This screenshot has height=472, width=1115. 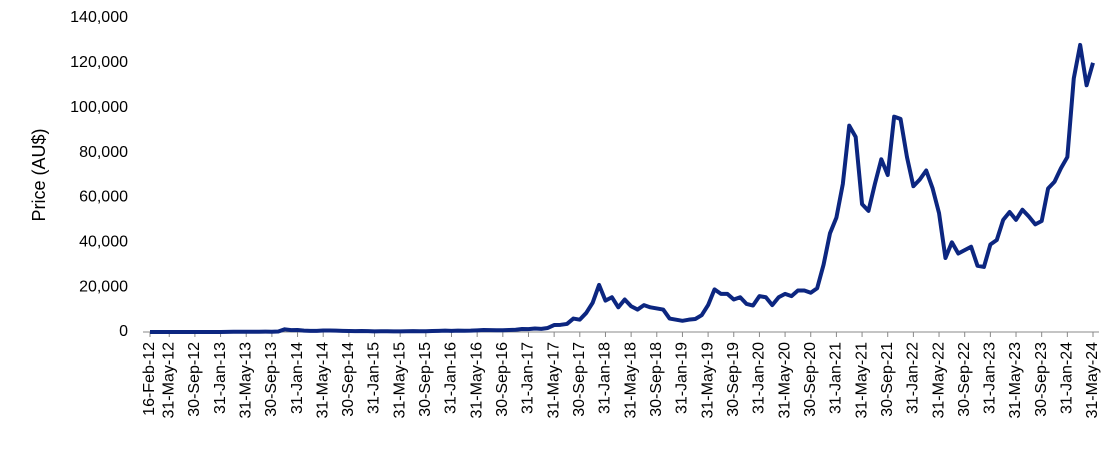 What do you see at coordinates (99, 17) in the screenshot?
I see `y-tick-label: 140,000` at bounding box center [99, 17].